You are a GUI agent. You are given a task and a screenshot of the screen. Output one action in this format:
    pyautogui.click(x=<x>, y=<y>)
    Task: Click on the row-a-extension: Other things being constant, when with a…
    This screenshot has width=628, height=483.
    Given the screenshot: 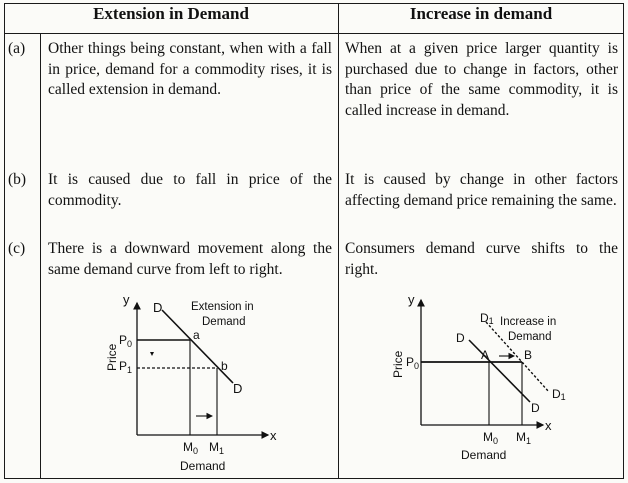 What is the action you would take?
    pyautogui.click(x=190, y=69)
    